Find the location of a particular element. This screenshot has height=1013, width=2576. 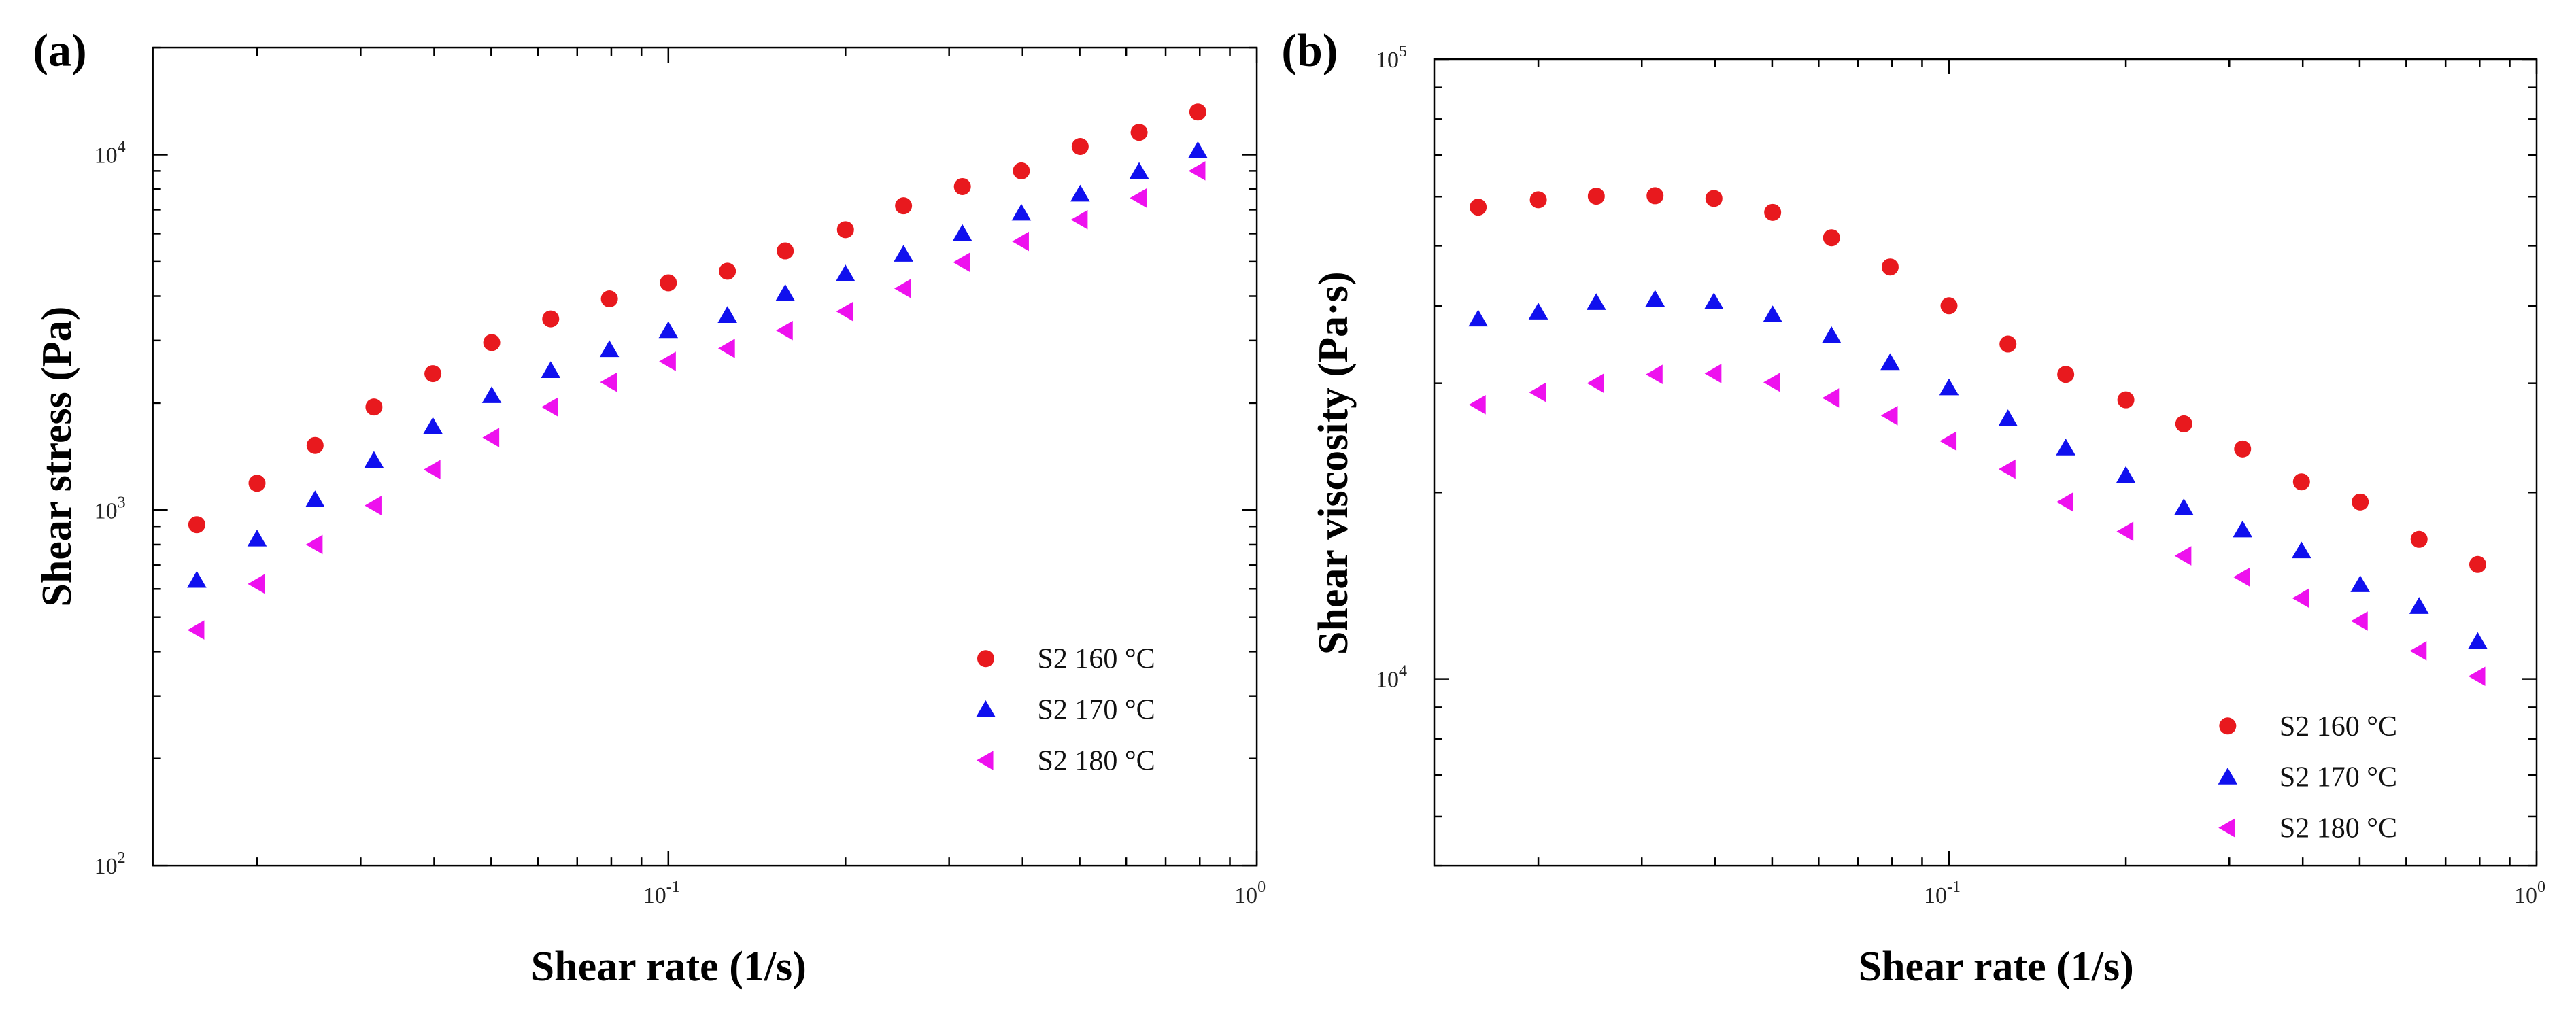

y-axis-title: Shear stress (Pa) is located at coordinates (57, 457).